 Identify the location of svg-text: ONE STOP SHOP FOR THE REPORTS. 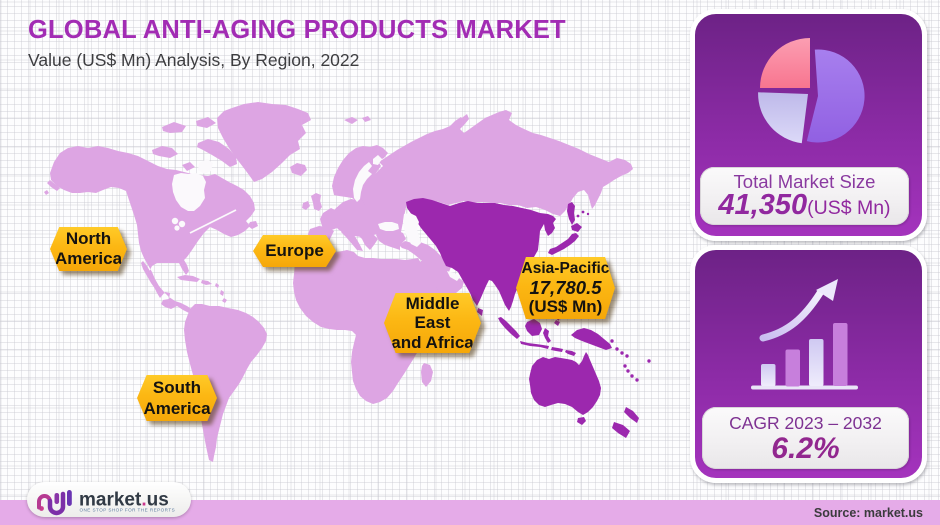
(128, 510).